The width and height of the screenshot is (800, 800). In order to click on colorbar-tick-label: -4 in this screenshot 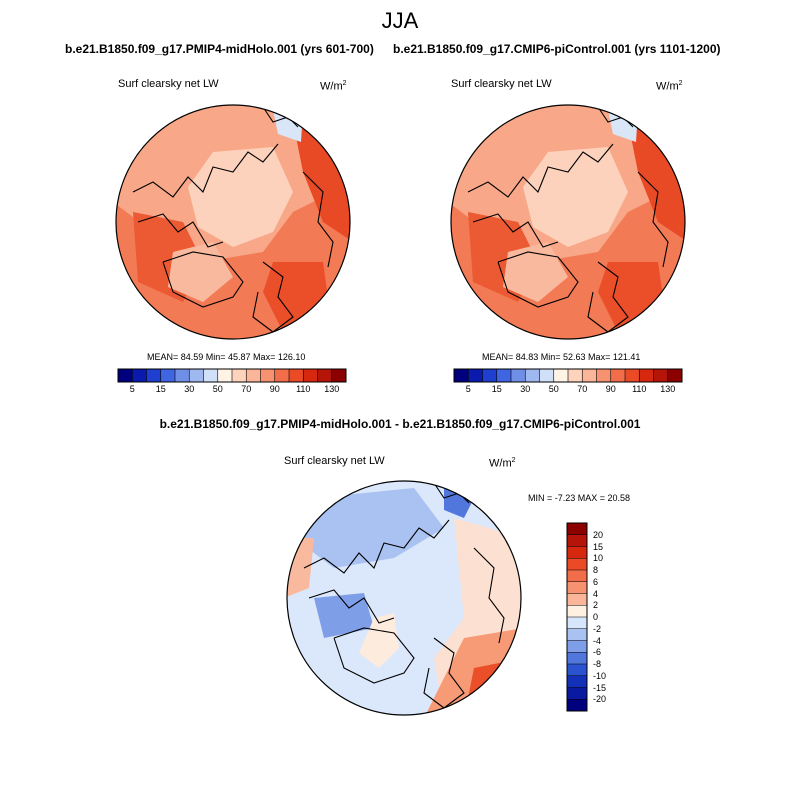, I will do `click(597, 640)`.